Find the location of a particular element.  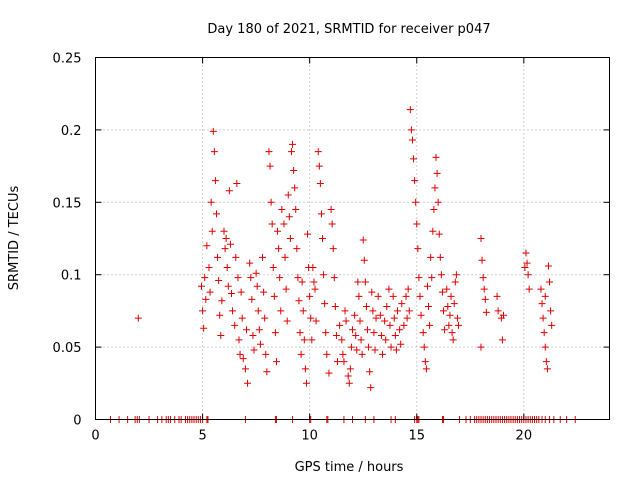

x-axis-label: GPS time / hours is located at coordinates (349, 467).